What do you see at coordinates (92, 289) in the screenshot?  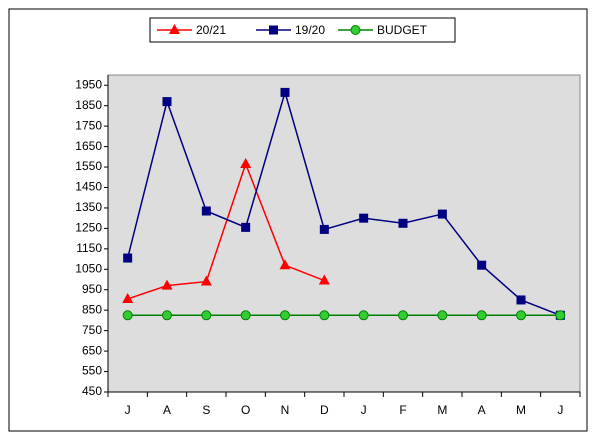 I see `y-tick-label: 950` at bounding box center [92, 289].